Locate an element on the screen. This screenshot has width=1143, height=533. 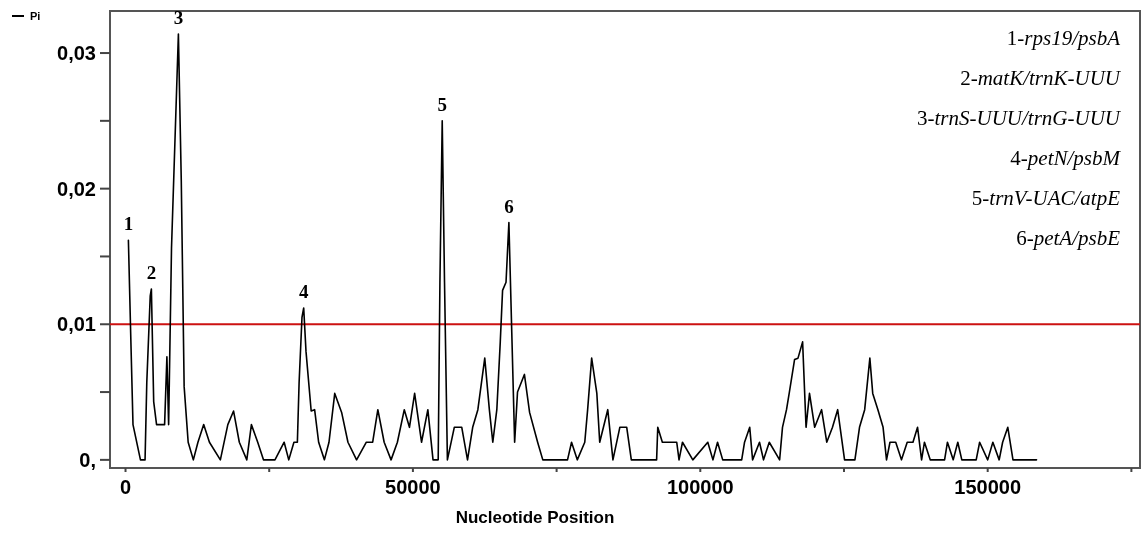
annotation: 6-petA/psbE is located at coordinates (1068, 238).